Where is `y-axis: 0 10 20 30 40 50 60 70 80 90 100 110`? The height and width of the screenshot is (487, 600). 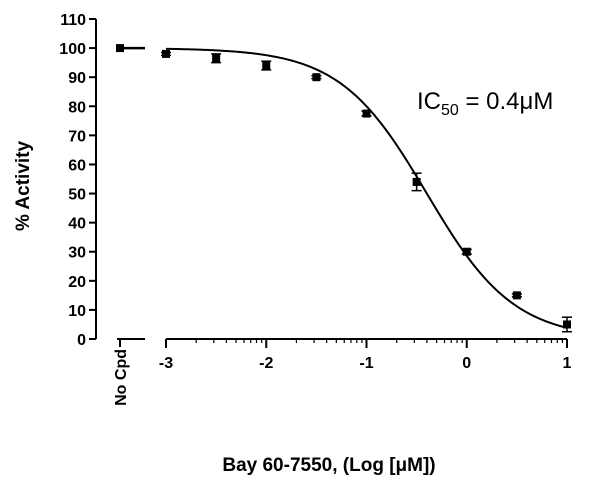
y-axis: 0 10 20 30 40 50 60 70 80 90 100 110 is located at coordinates (78, 180).